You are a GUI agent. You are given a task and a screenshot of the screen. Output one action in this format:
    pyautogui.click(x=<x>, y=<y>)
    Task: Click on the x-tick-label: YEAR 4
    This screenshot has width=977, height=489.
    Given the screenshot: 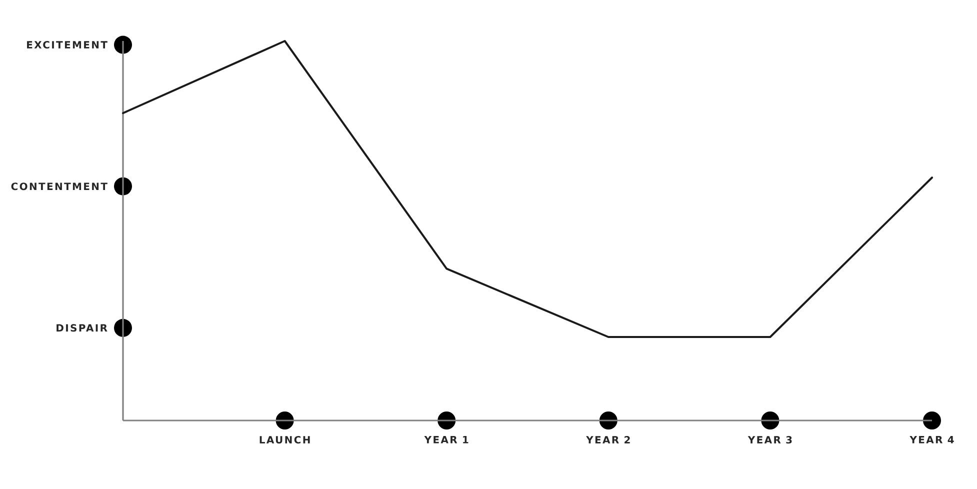 What is the action you would take?
    pyautogui.click(x=932, y=440)
    